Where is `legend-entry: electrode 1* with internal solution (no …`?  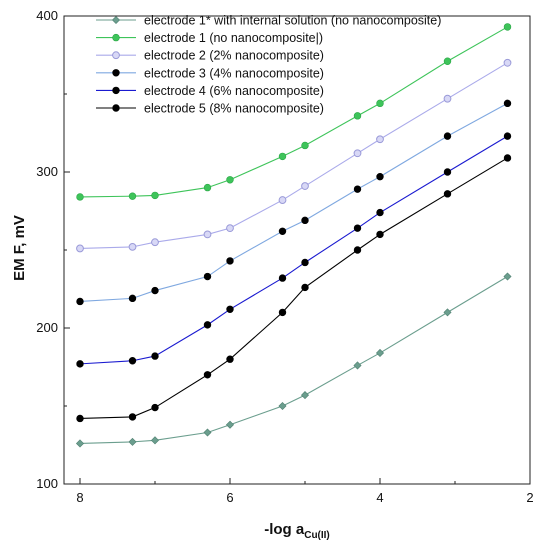
legend-entry: electrode 1* with internal solution (no … is located at coordinates (268, 21).